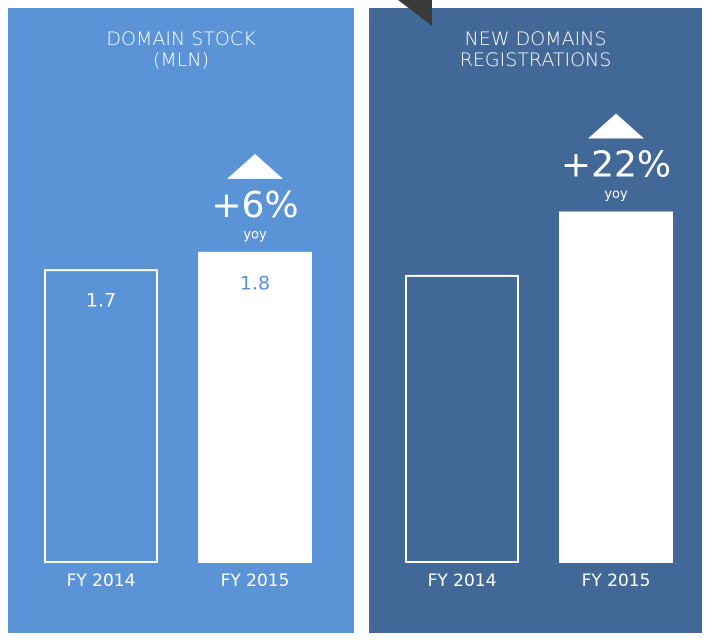 This screenshot has height=644, width=710. What do you see at coordinates (535, 49) in the screenshot?
I see `chart-title: NEW DOMAINS REGISTRATIONS` at bounding box center [535, 49].